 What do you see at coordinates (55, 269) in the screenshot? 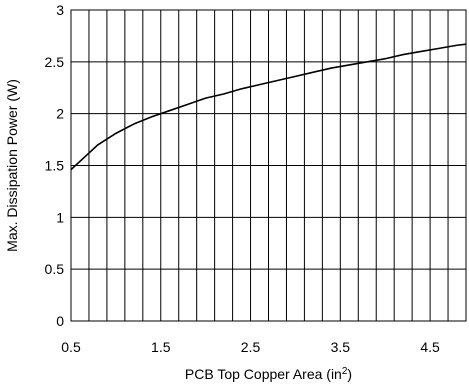
I see `y-tick-label: 0.5` at bounding box center [55, 269].